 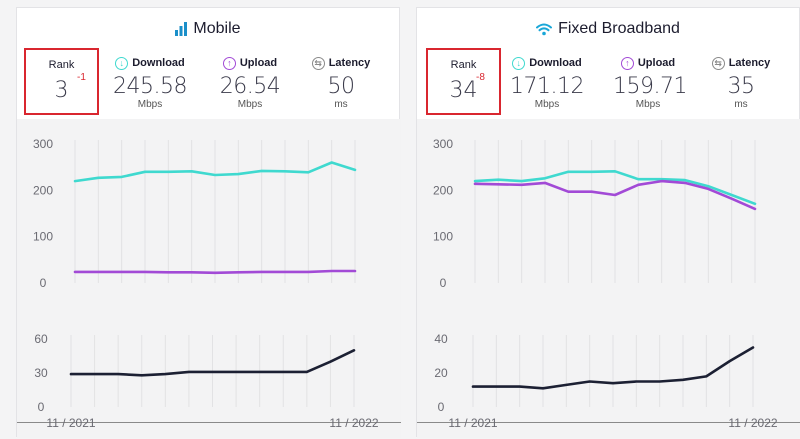 I want to click on mobile-speed-upload-series-line, so click(x=215, y=272).